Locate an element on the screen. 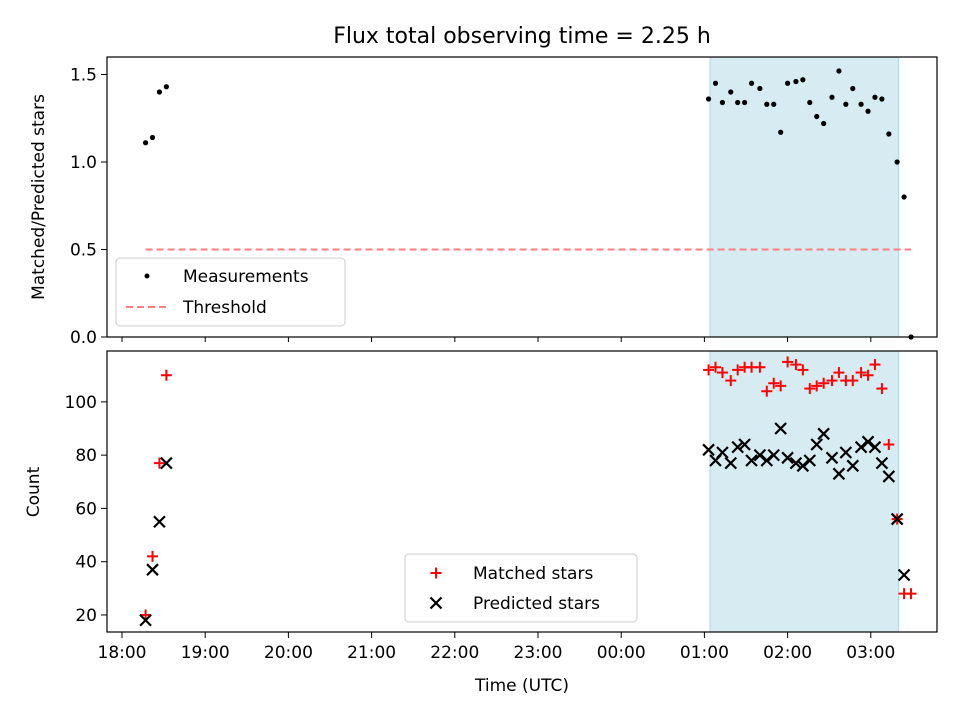 This screenshot has height=720, width=960. top-y-ticks: 0.0 0.5 1.0 1.5 is located at coordinates (88, 207).